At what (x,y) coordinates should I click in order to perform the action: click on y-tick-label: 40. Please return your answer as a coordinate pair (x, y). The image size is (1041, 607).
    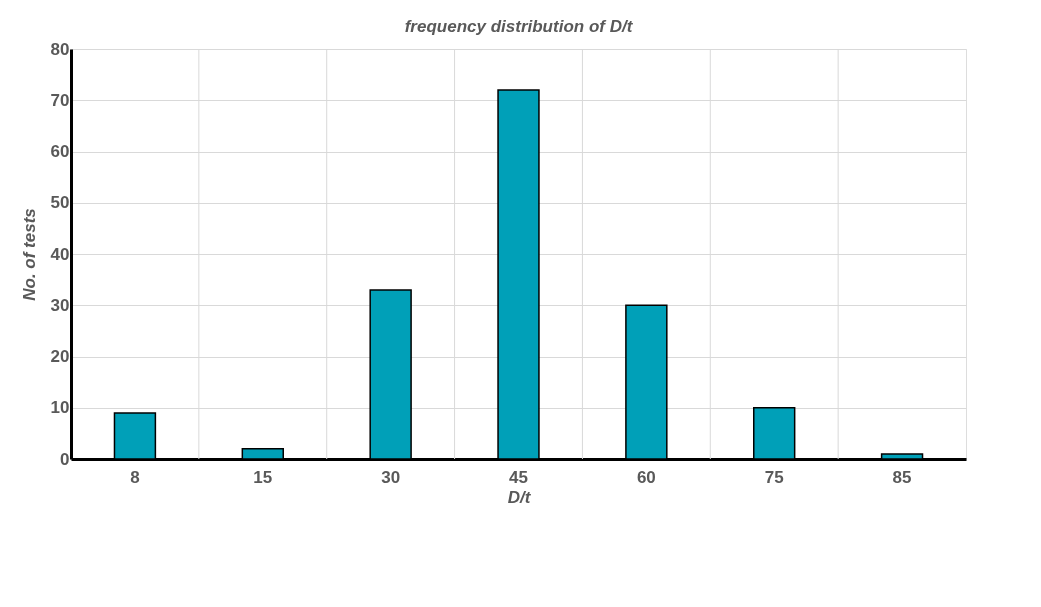
    Looking at the image, I should click on (60, 254).